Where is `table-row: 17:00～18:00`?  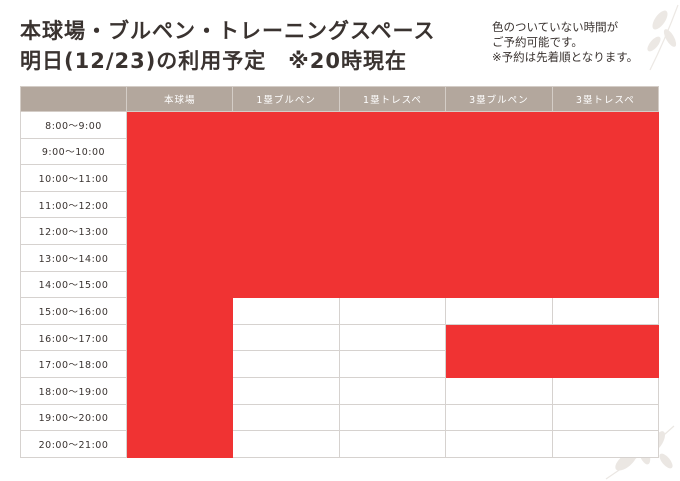 table-row: 17:00～18:00 is located at coordinates (339, 364).